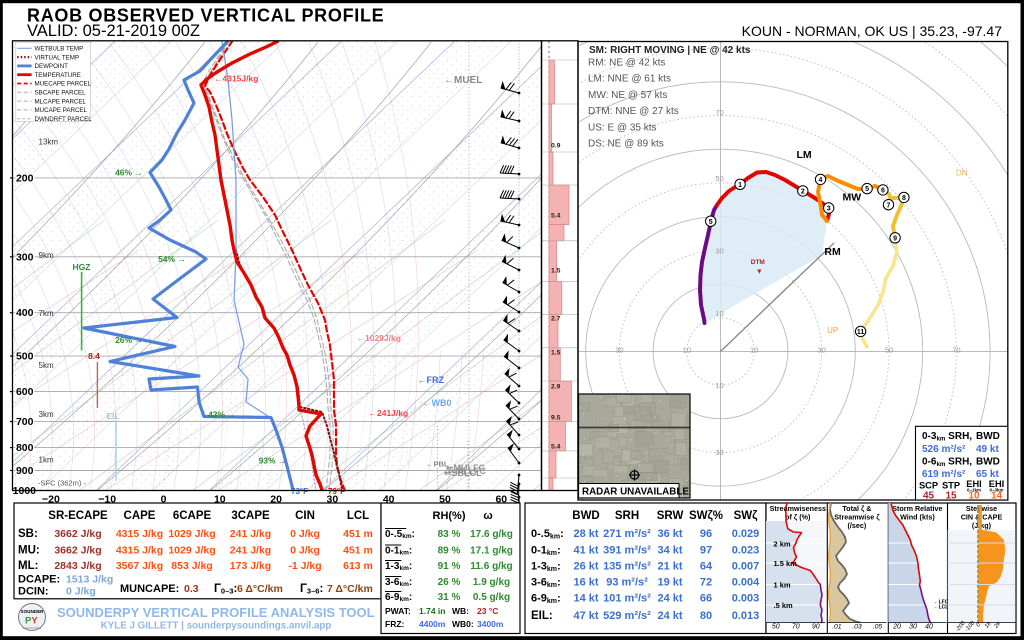  Describe the element at coordinates (913, 627) in the screenshot. I see `svg-text: 30` at that location.